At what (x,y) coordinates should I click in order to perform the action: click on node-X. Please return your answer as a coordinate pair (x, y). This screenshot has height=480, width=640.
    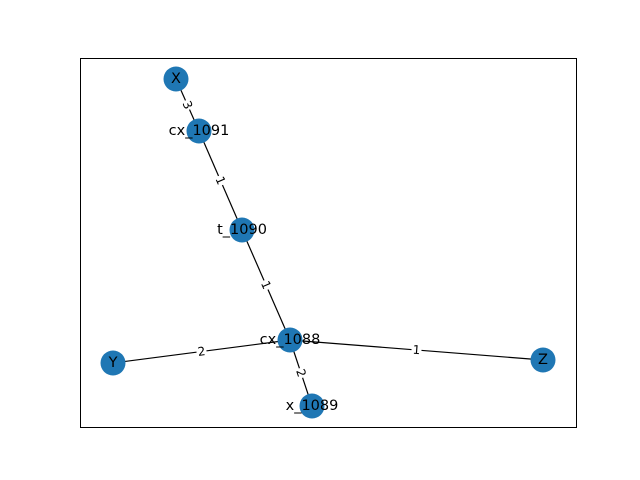
    Looking at the image, I should click on (176, 79).